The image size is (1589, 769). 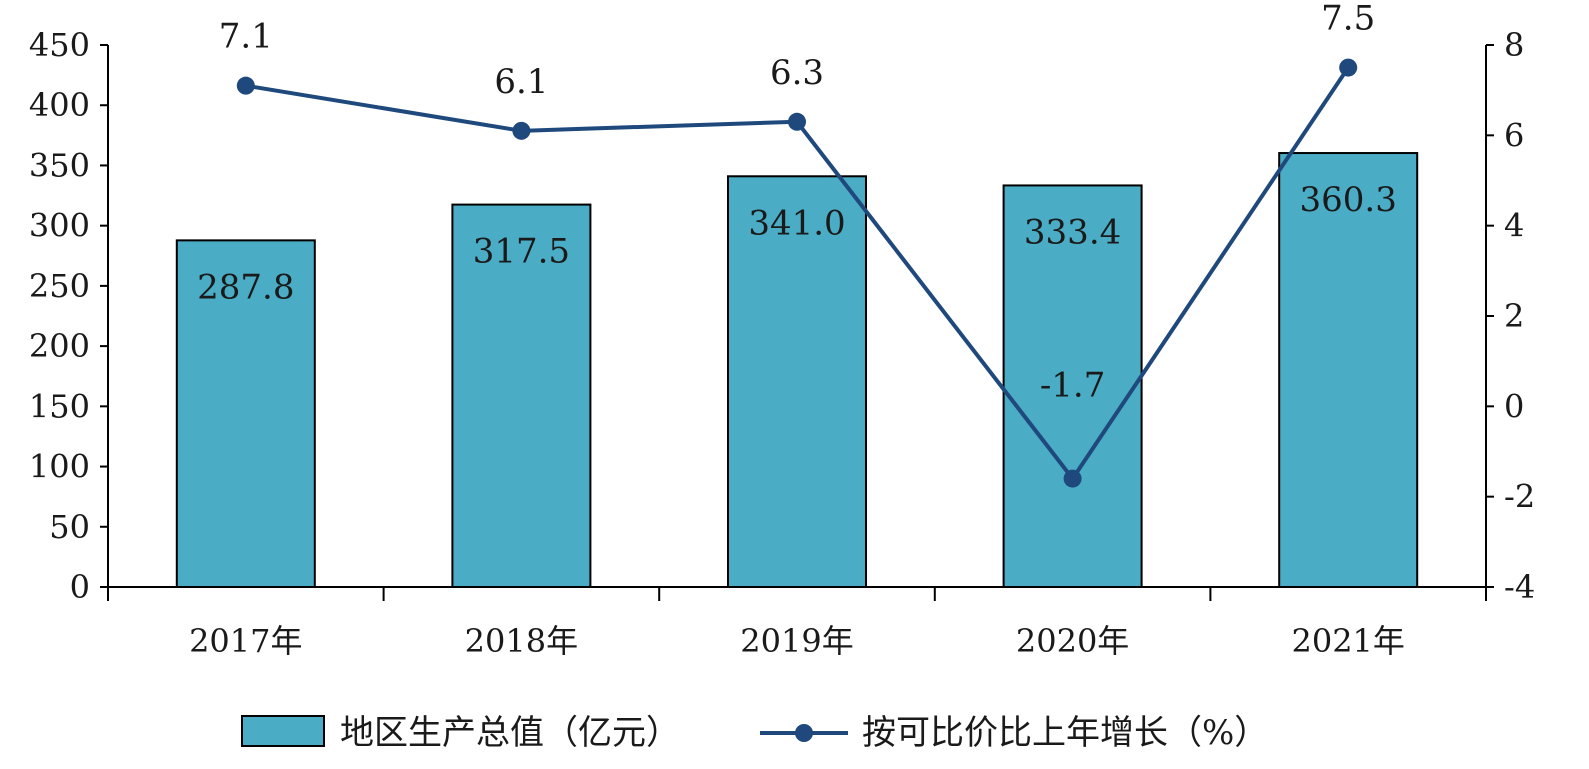 What do you see at coordinates (1519, 497) in the screenshot?
I see `y-right-tick-label: -2` at bounding box center [1519, 497].